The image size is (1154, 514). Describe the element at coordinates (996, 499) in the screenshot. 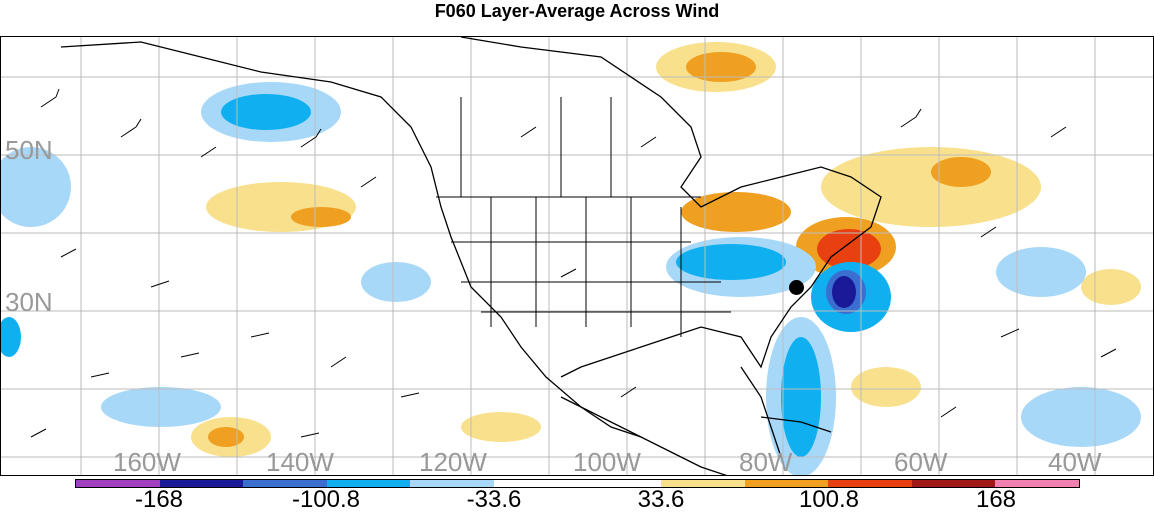

I see `colorbar-label-168: 168` at that location.